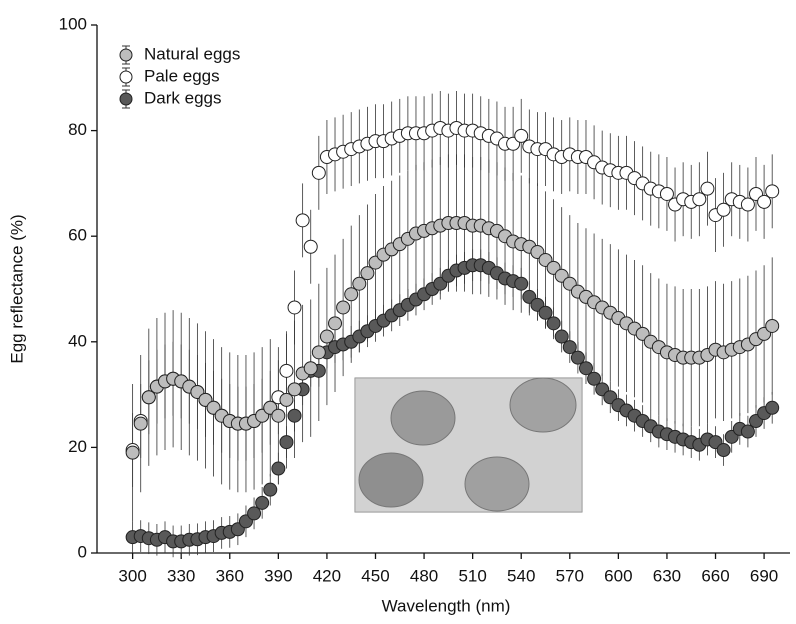  Describe the element at coordinates (132, 575) in the screenshot. I see `x-tick-label: 300` at that location.